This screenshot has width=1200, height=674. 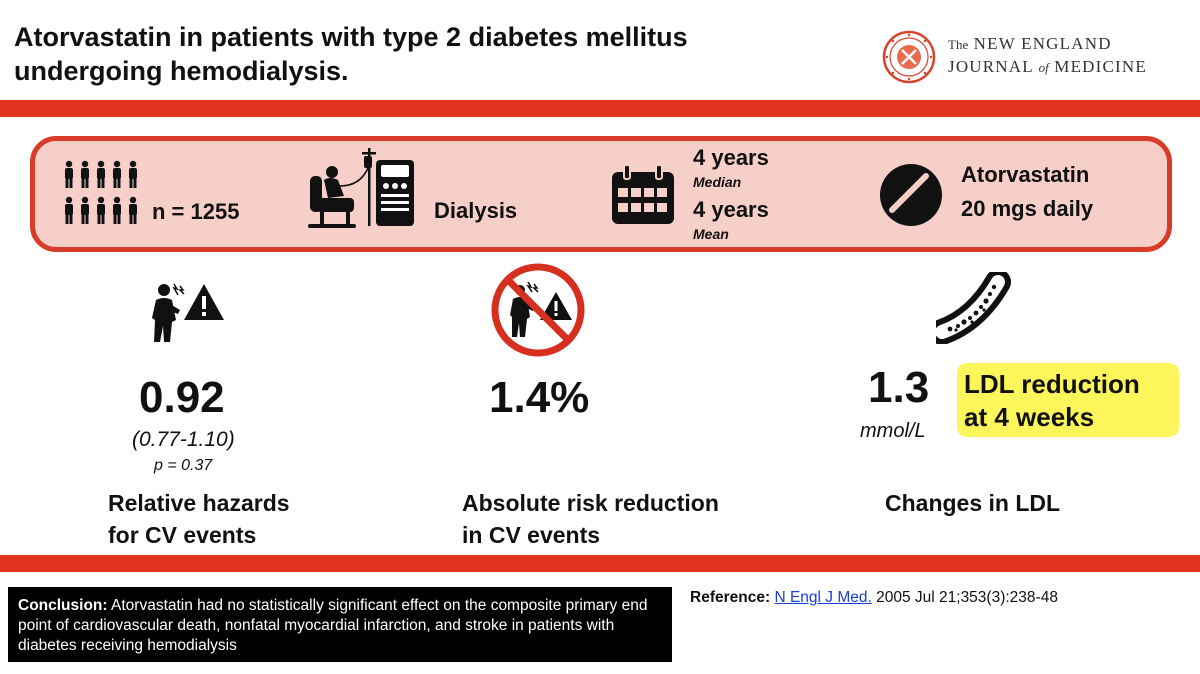 I want to click on median-follow-up-value: 4 years, so click(x=731, y=157).